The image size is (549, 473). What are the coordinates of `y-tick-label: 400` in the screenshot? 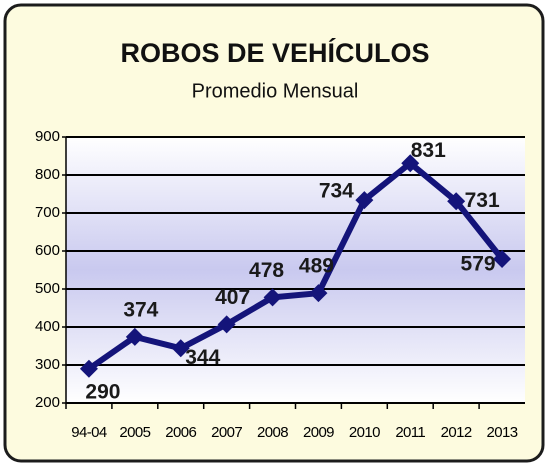 It's located at (47, 326).